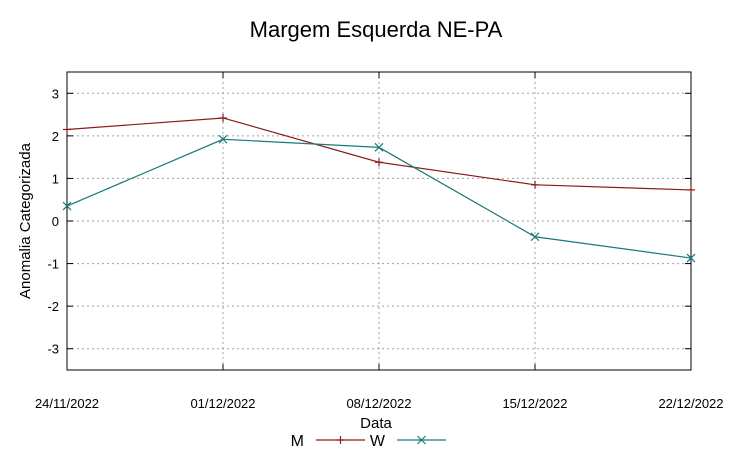 Image resolution: width=753 pixels, height=459 pixels. I want to click on y-tick-label: 3, so click(55, 93).